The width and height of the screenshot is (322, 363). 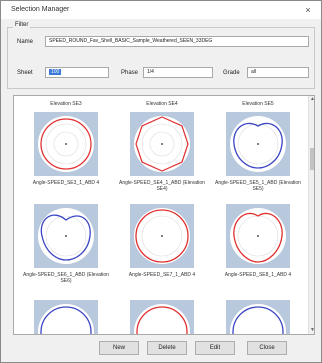 I want to click on cell-label: Elevation SE3, so click(x=66, y=104).